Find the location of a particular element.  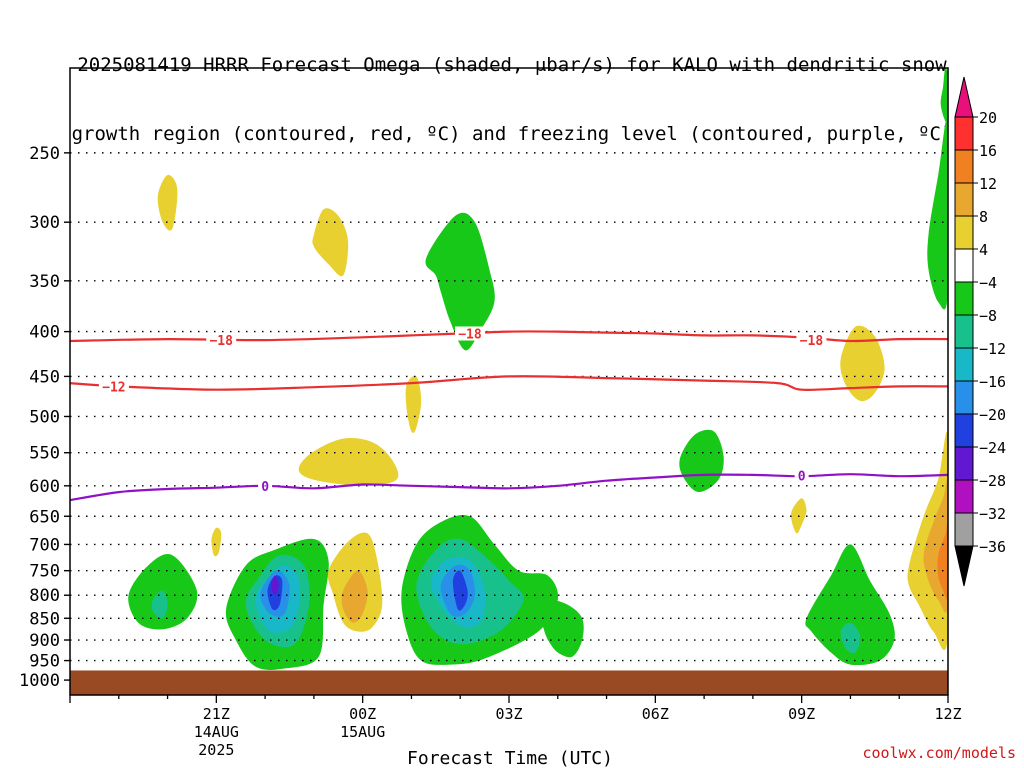

ground-fill is located at coordinates (509, 682).